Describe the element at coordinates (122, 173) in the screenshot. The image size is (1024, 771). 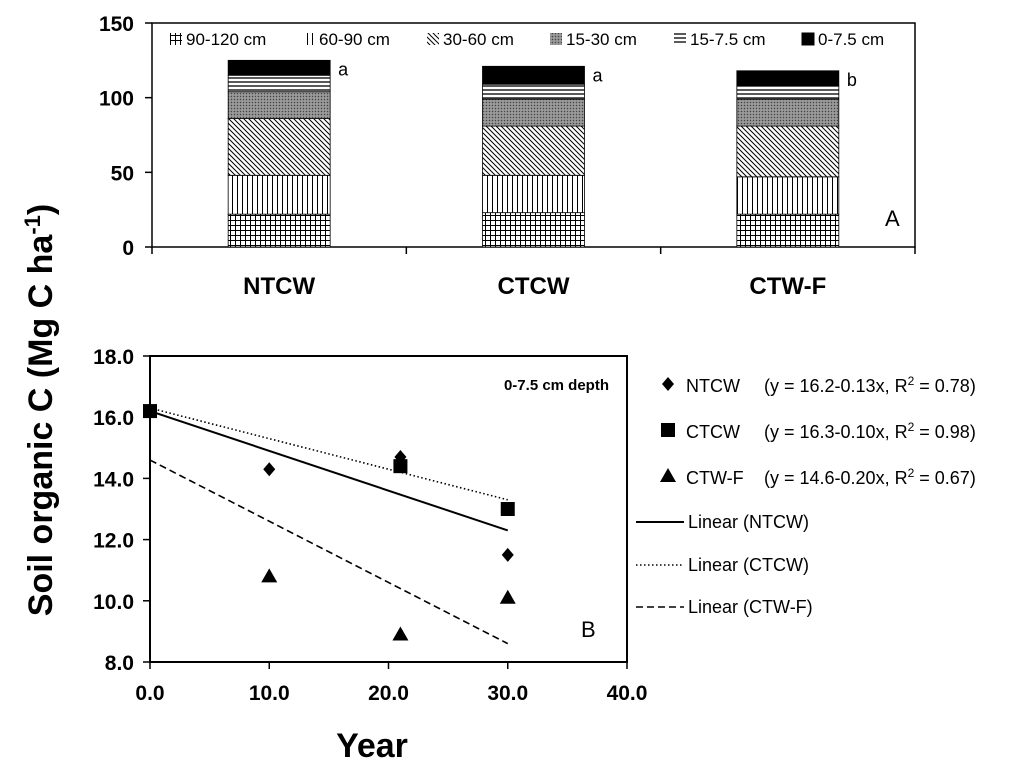
I see `y-tick-label-a: 50` at that location.